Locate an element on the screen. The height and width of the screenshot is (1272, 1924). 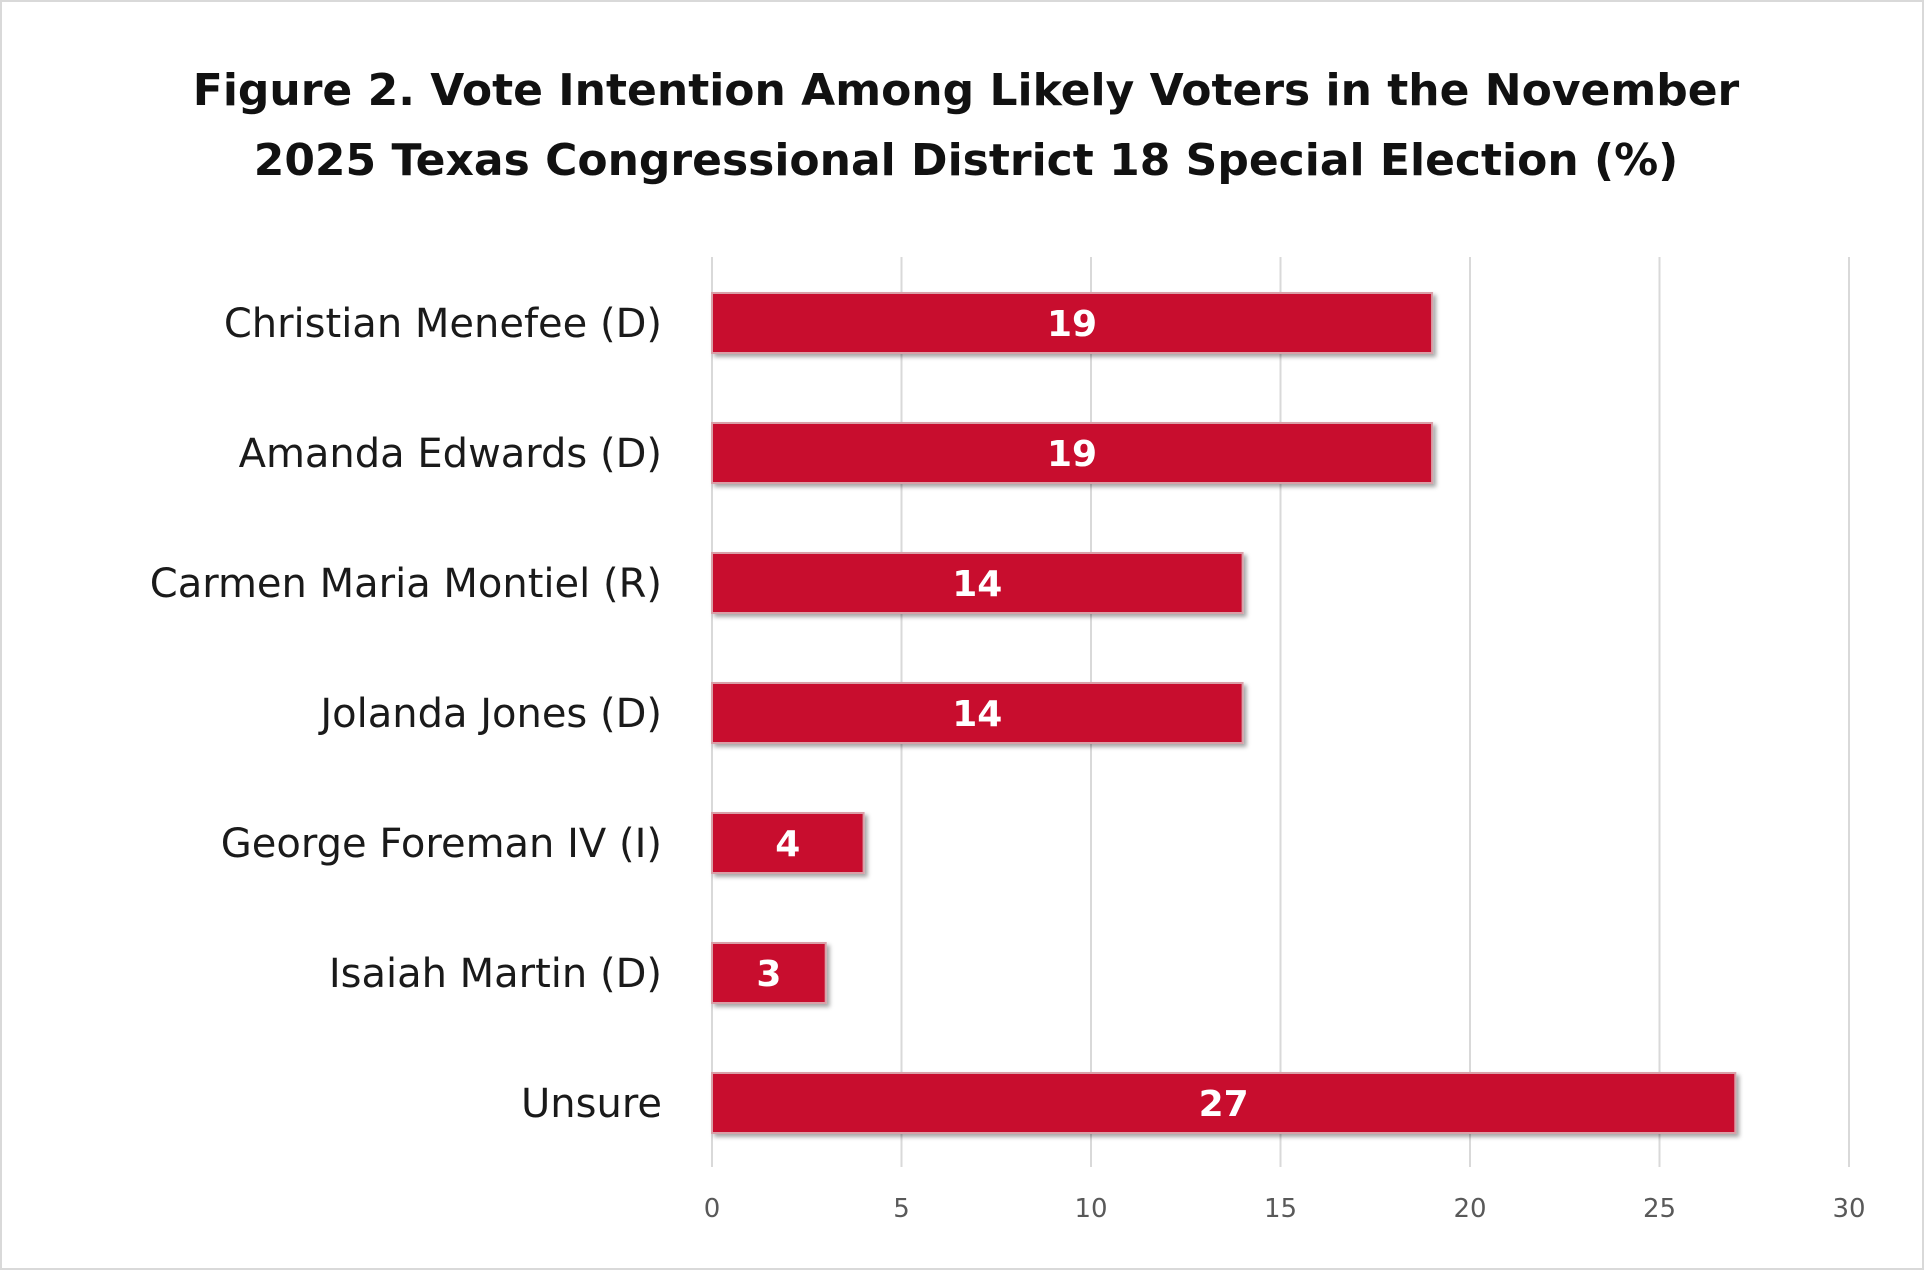
x-tick-label-2: 10 is located at coordinates (1090, 1209).